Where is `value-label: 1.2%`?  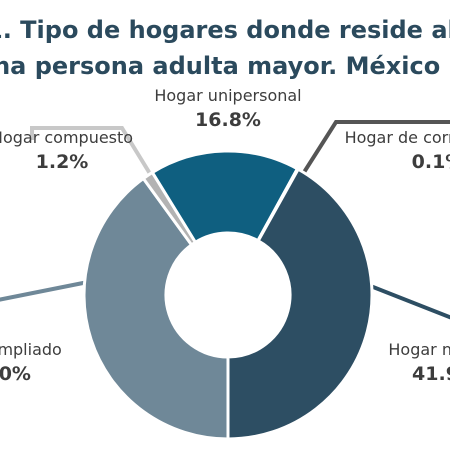
value-label: 1.2% is located at coordinates (62, 162).